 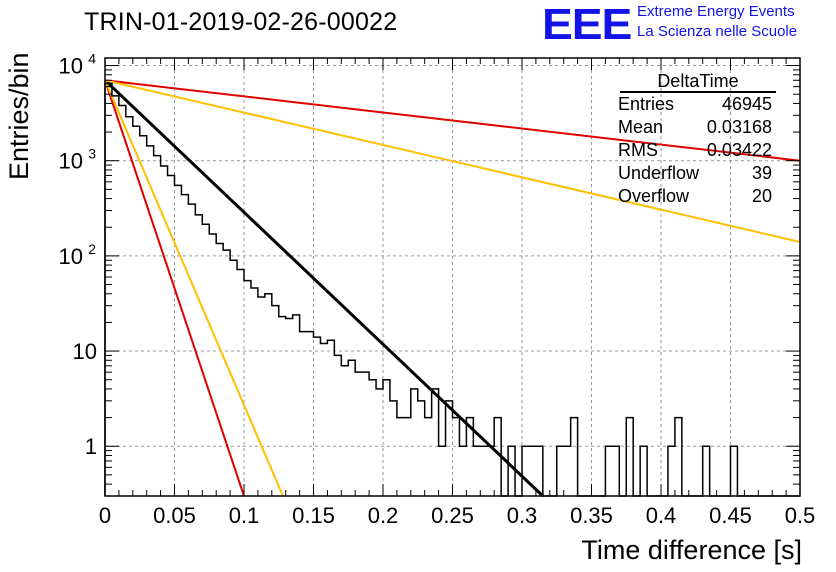 What do you see at coordinates (661, 515) in the screenshot?
I see `x-tick-label: 0.4` at bounding box center [661, 515].